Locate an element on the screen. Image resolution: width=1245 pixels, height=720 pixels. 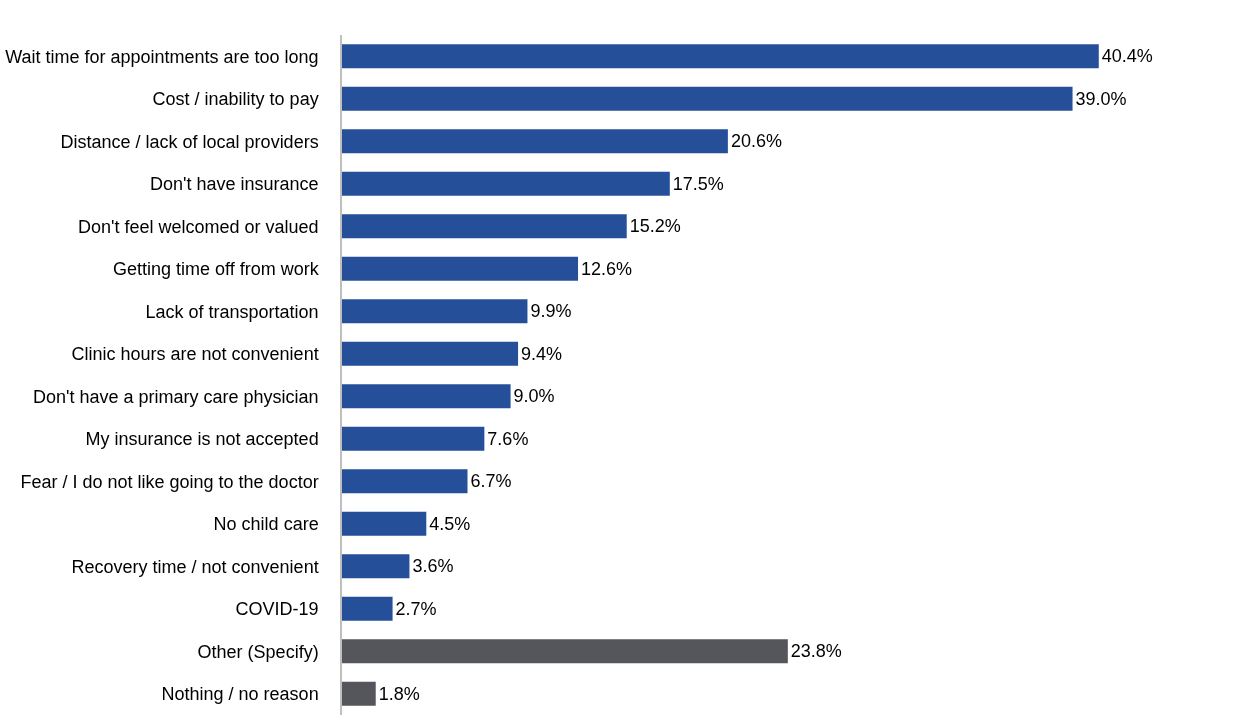
y-tick-label: Don't have a primary care physician is located at coordinates (176, 396).